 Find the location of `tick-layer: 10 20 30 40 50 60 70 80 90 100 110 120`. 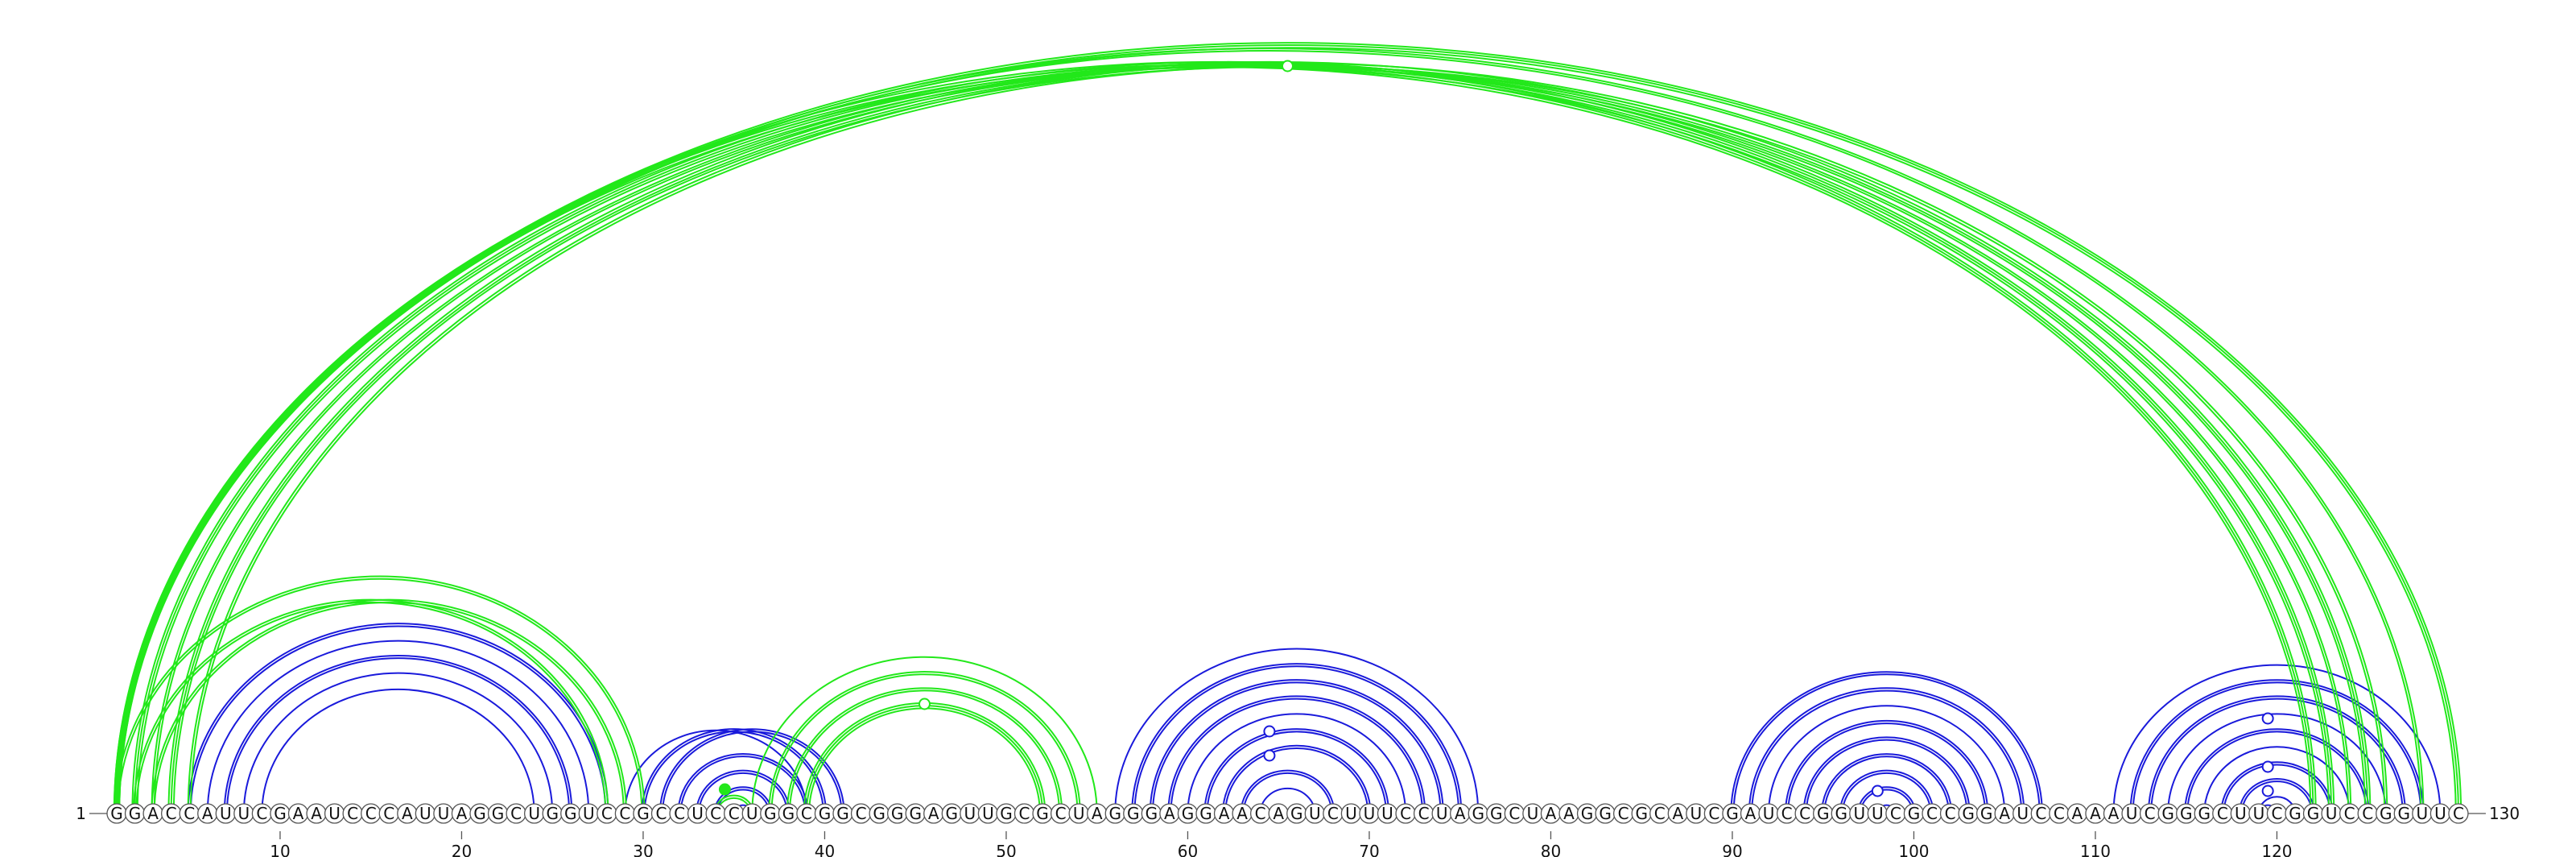

tick-layer: 10 20 30 40 50 60 70 80 90 100 110 120 is located at coordinates (1281, 844).